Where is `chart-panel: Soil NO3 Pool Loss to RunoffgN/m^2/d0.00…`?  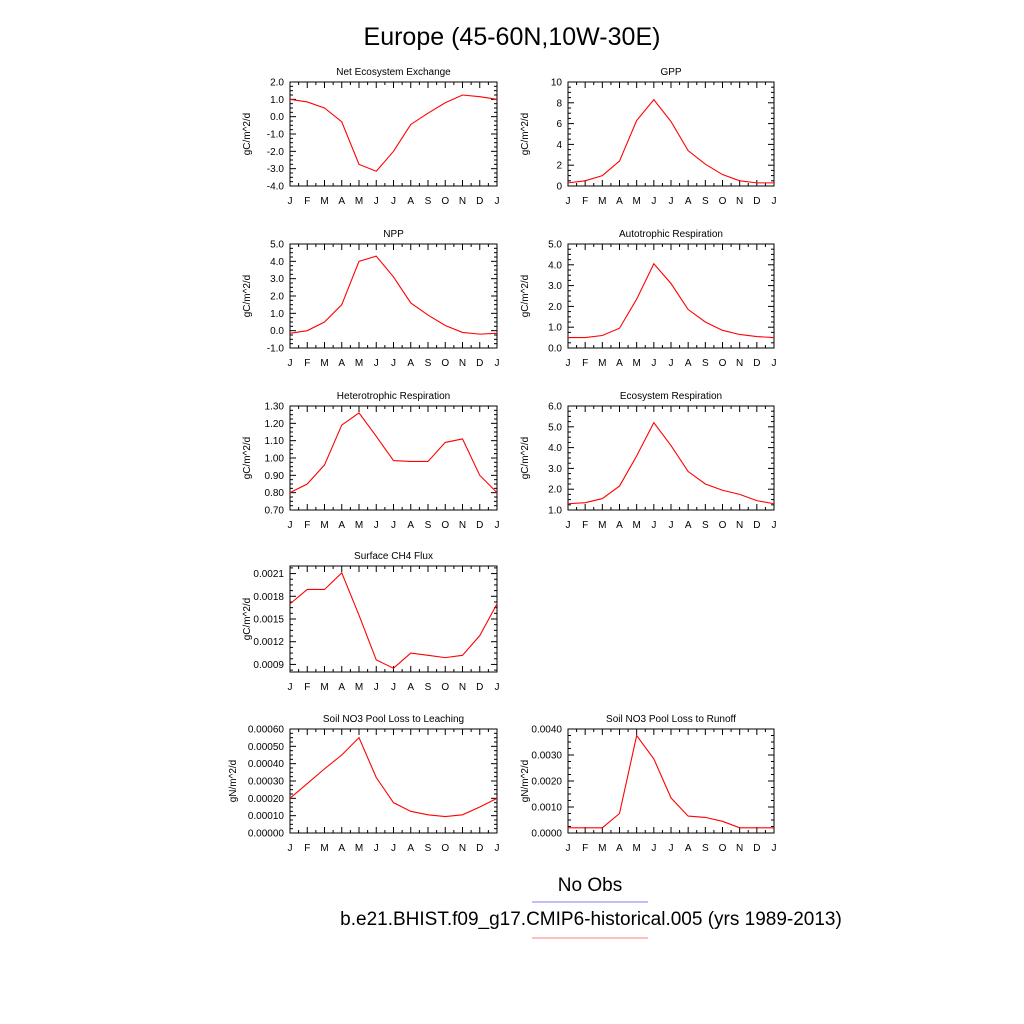 chart-panel: Soil NO3 Pool Loss to RunoffgN/m^2/d0.00… is located at coordinates (648, 784).